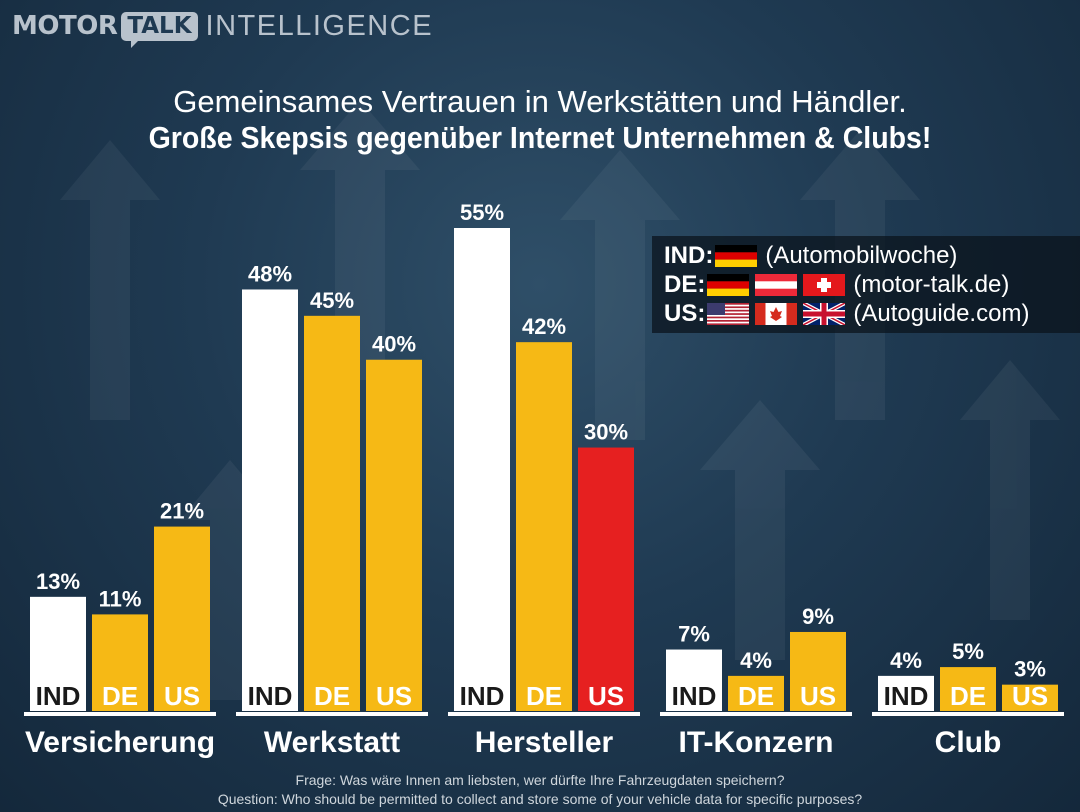 Image resolution: width=1080 pixels, height=812 pixels. Describe the element at coordinates (332, 742) in the screenshot. I see `category-label: Werkstatt` at that location.